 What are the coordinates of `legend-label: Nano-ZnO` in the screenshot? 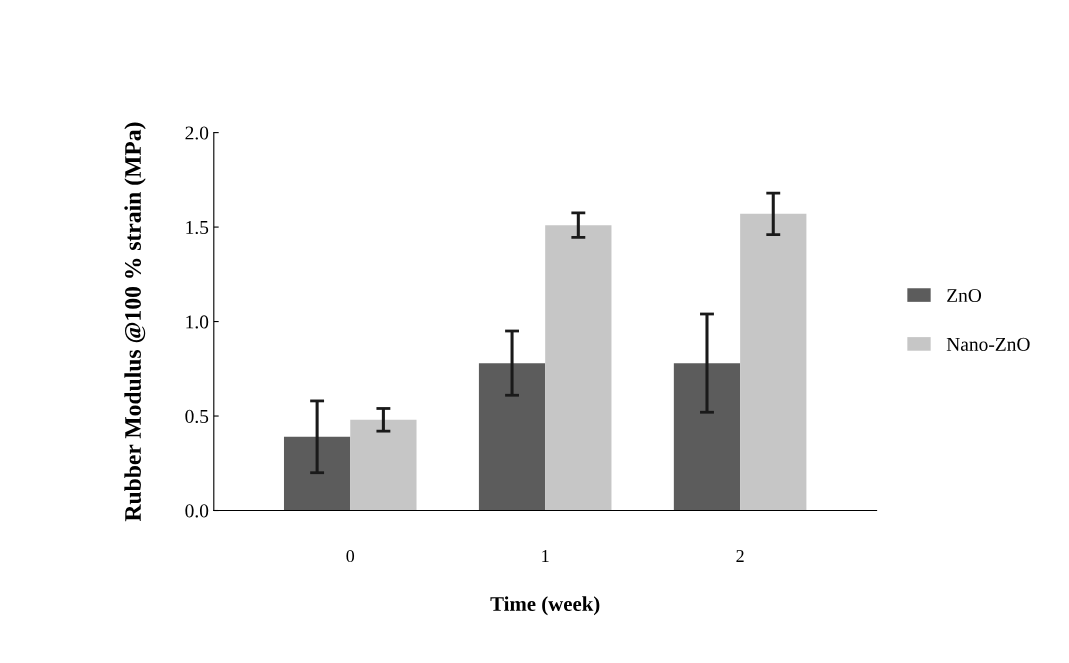 It's located at (988, 344).